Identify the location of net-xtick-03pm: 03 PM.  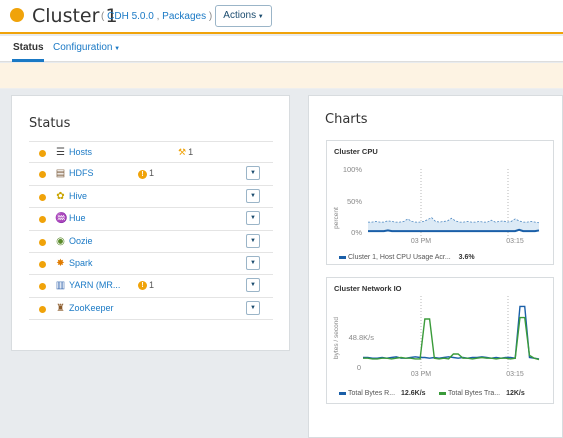
(421, 374).